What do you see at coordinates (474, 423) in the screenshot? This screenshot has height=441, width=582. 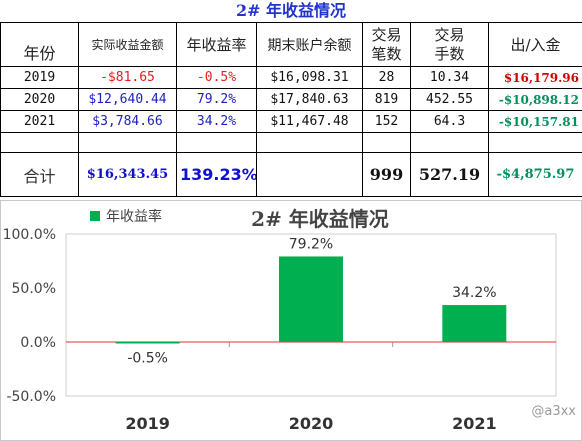 I see `x-tick-label: 2021` at bounding box center [474, 423].